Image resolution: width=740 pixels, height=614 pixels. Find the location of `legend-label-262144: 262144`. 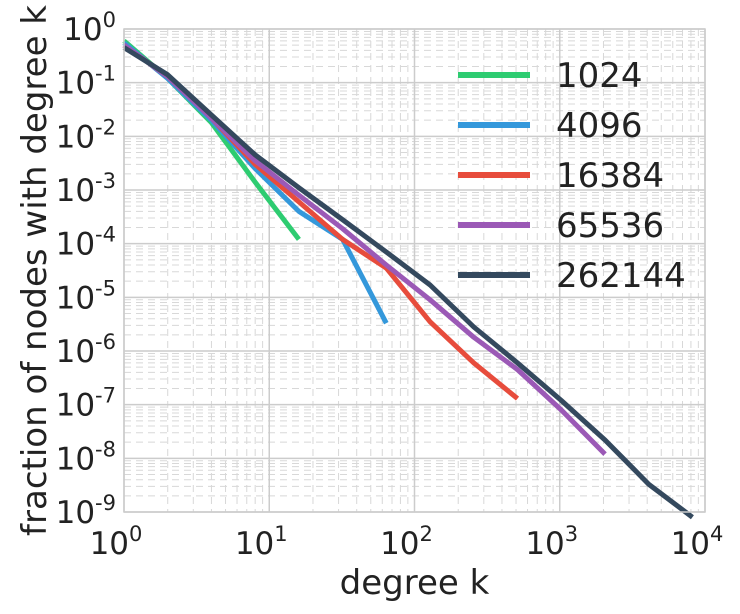

legend-label-262144: 262144 is located at coordinates (621, 276).